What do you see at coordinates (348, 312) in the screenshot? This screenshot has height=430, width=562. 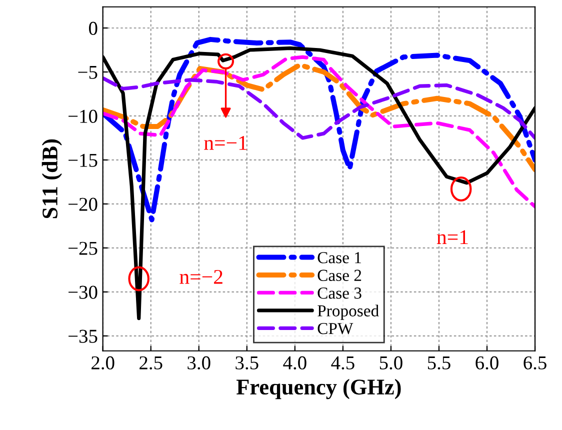 I see `legend-label: Proposed` at bounding box center [348, 312].